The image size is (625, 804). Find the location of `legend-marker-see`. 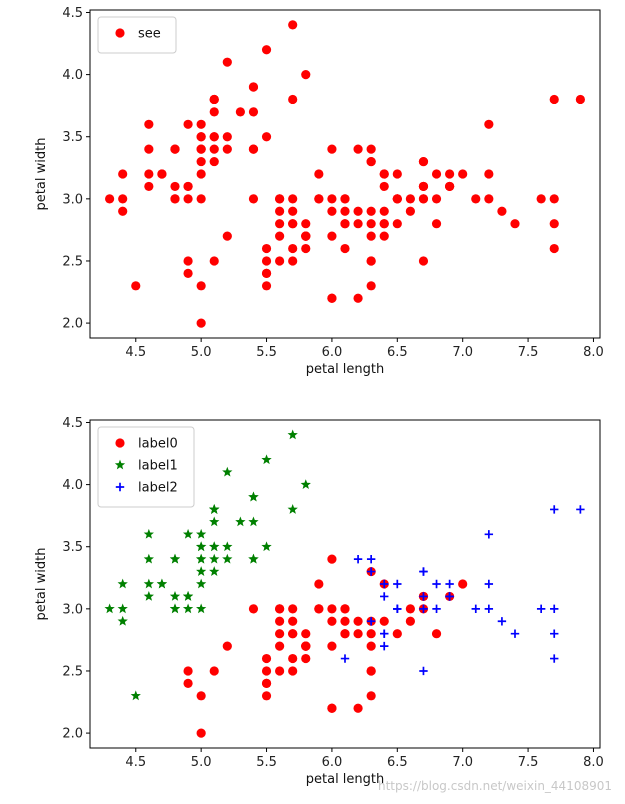

legend-marker-see is located at coordinates (120, 33).